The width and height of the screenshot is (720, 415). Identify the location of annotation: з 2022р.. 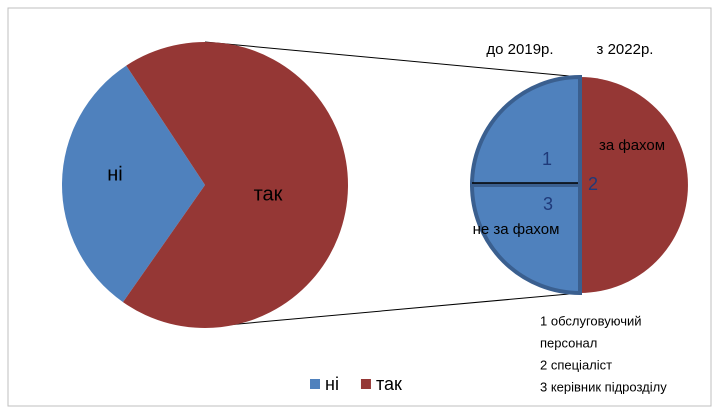
(625, 49).